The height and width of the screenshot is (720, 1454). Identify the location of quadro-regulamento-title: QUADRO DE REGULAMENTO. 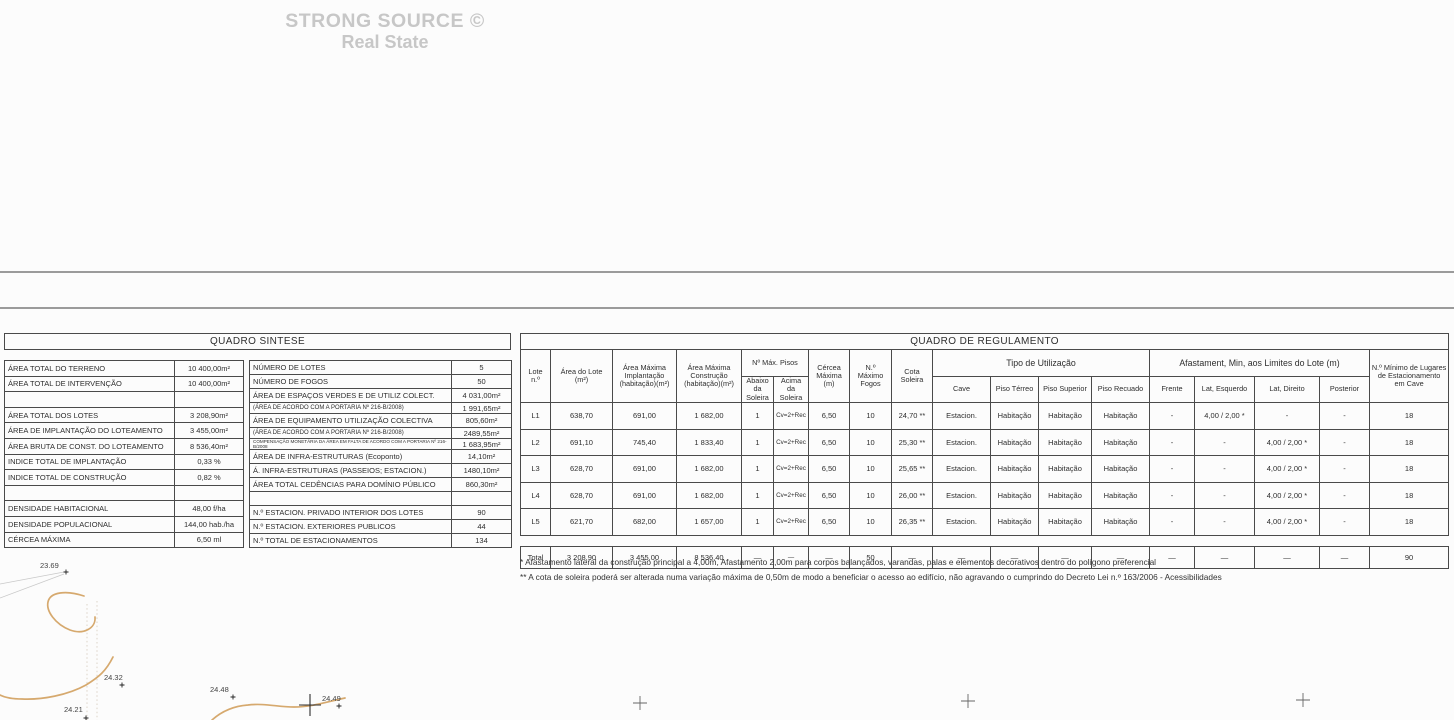
(984, 341).